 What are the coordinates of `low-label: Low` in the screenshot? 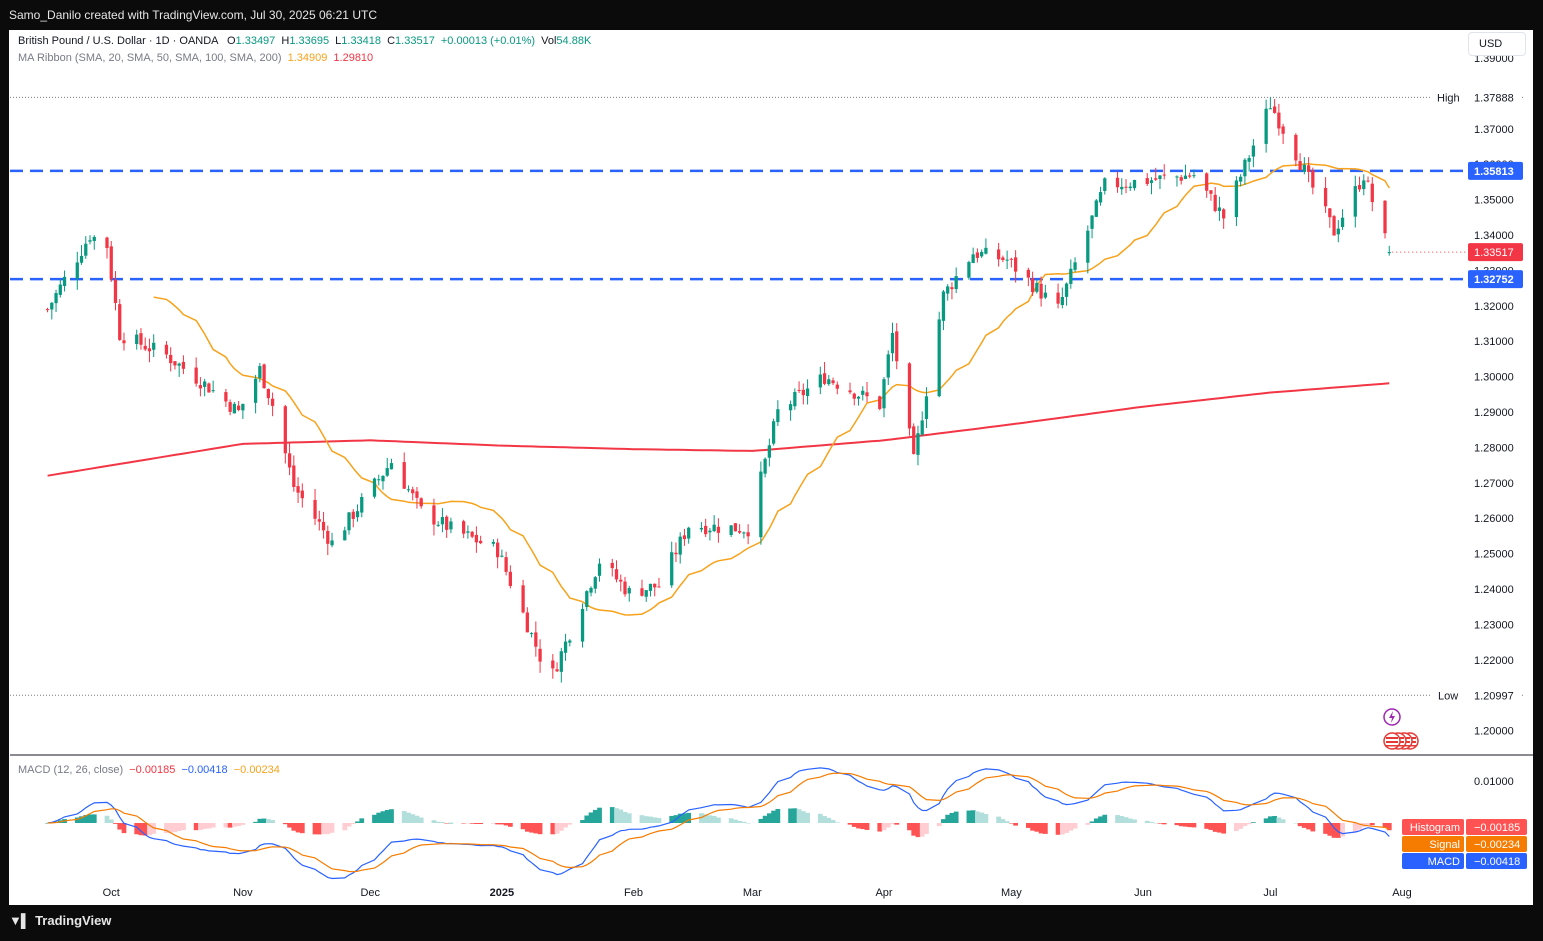 It's located at (1448, 696).